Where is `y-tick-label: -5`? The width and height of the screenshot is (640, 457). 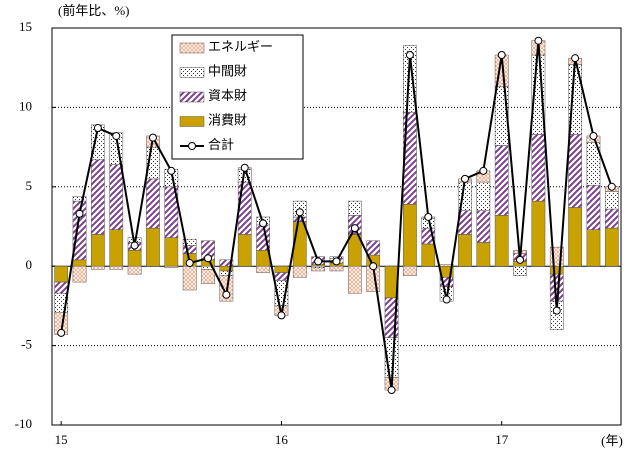 y-tick-label: -5 is located at coordinates (26, 344).